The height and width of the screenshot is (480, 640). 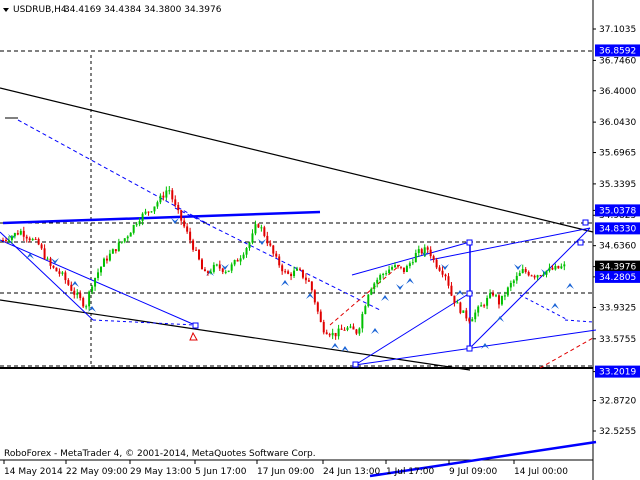 I want to click on ohlc-values: 34.4169 34.4384 34.3800 34.3976, so click(x=143, y=10).